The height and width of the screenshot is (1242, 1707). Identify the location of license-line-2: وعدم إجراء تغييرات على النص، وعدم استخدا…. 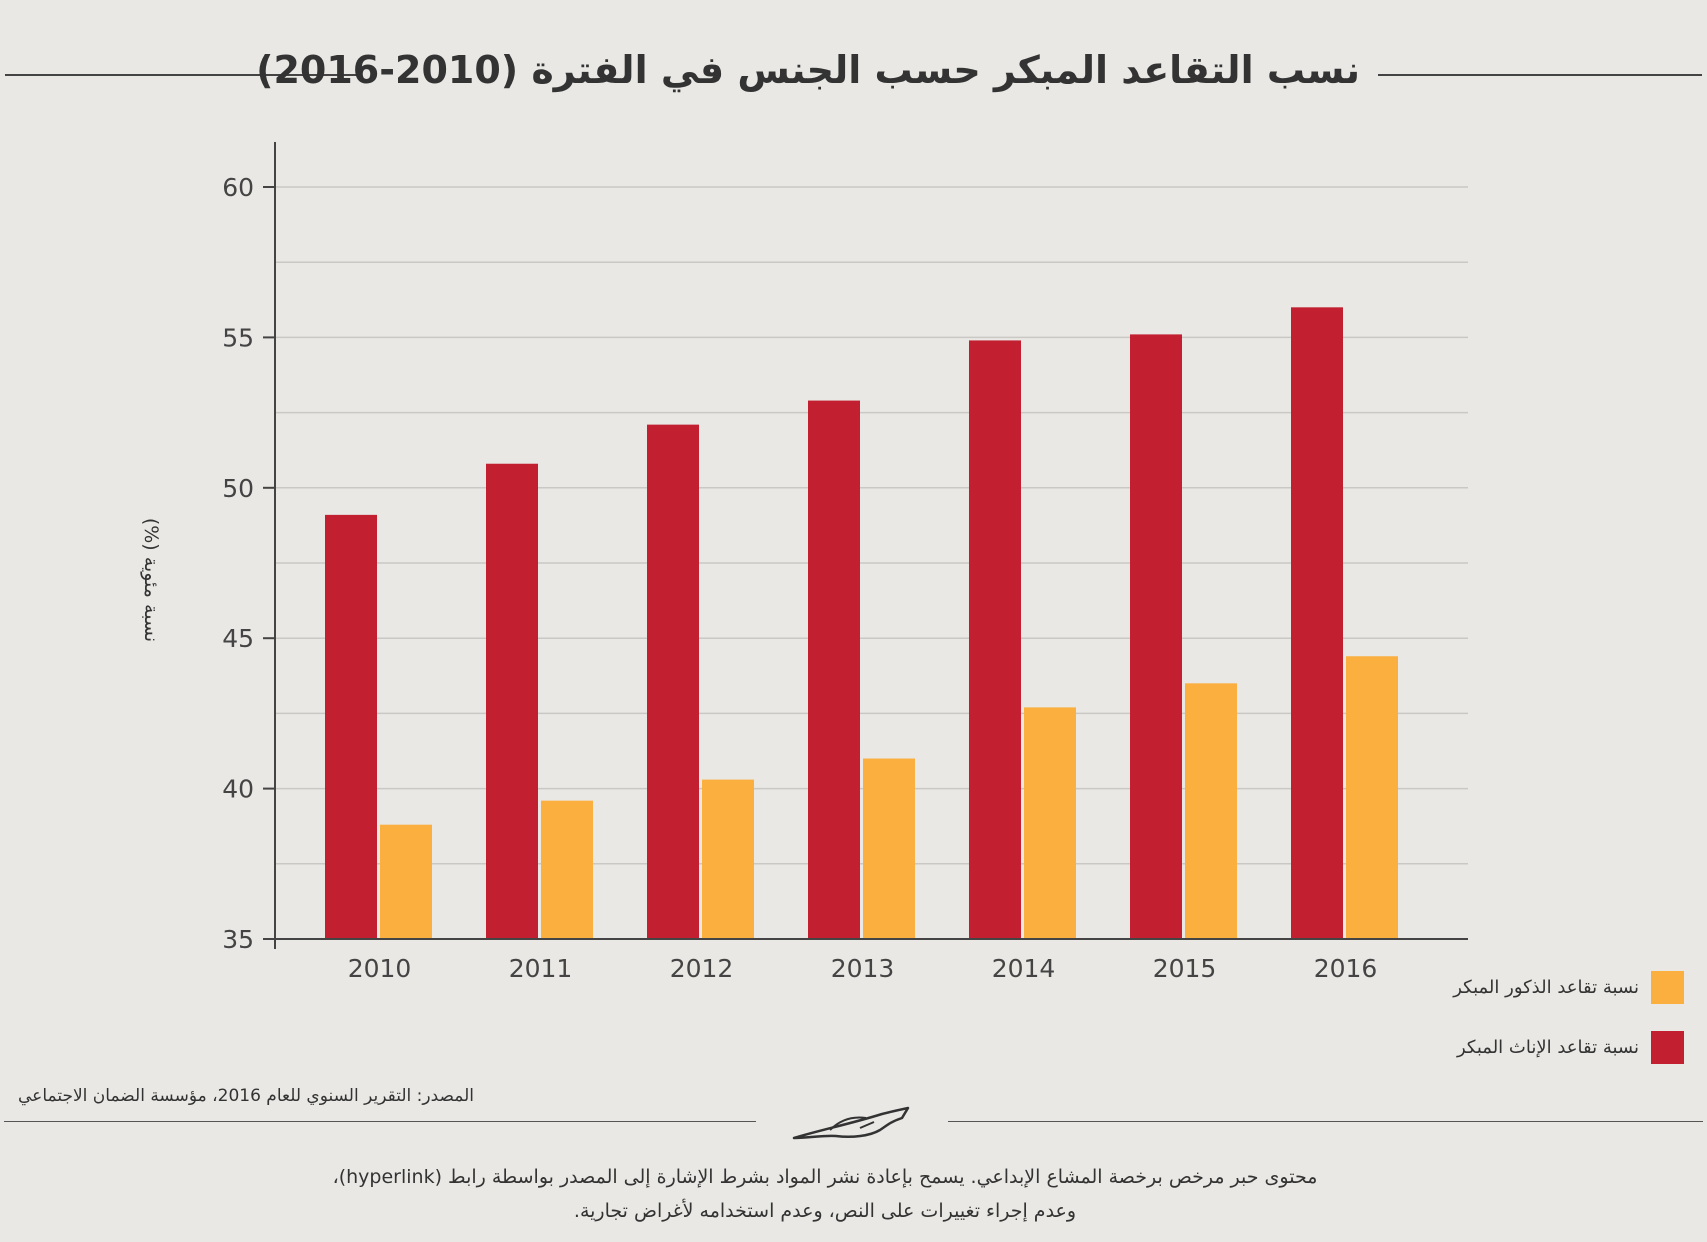
(825, 1211).